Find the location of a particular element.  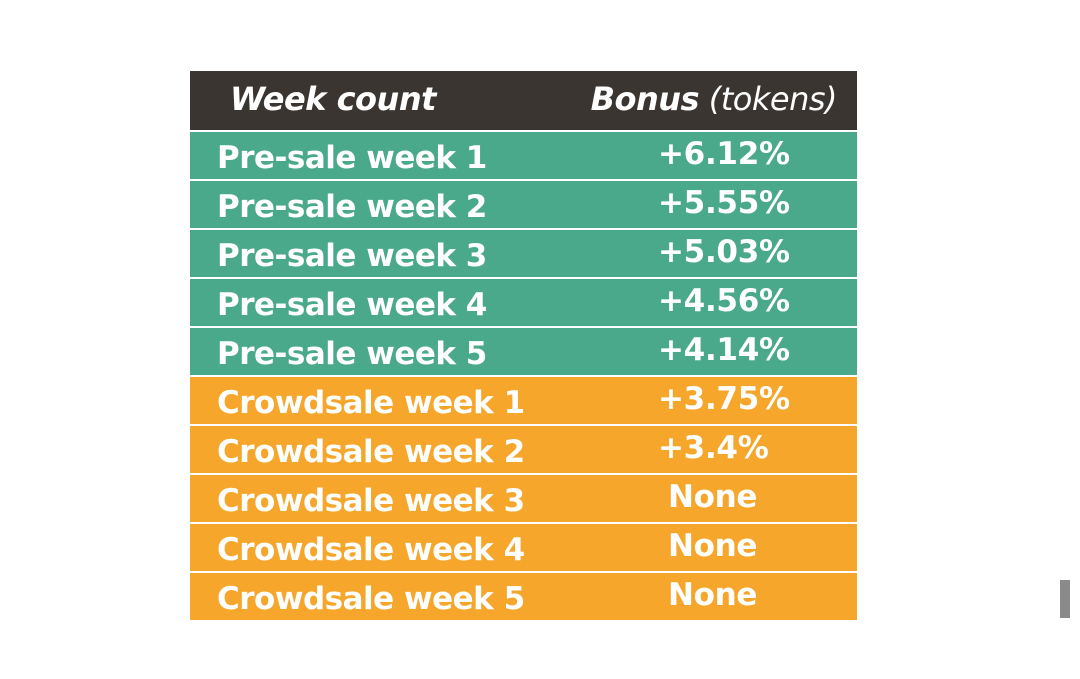

bonus-header-unit: (tokens) is located at coordinates (768, 99).